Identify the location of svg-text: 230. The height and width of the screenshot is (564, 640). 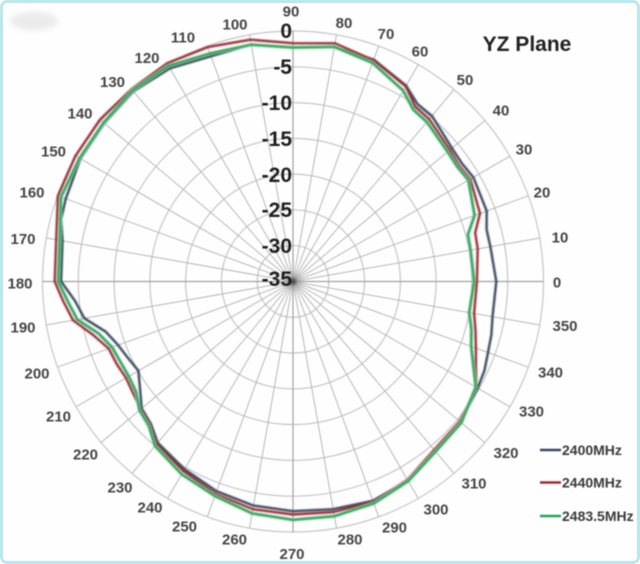
(119, 487).